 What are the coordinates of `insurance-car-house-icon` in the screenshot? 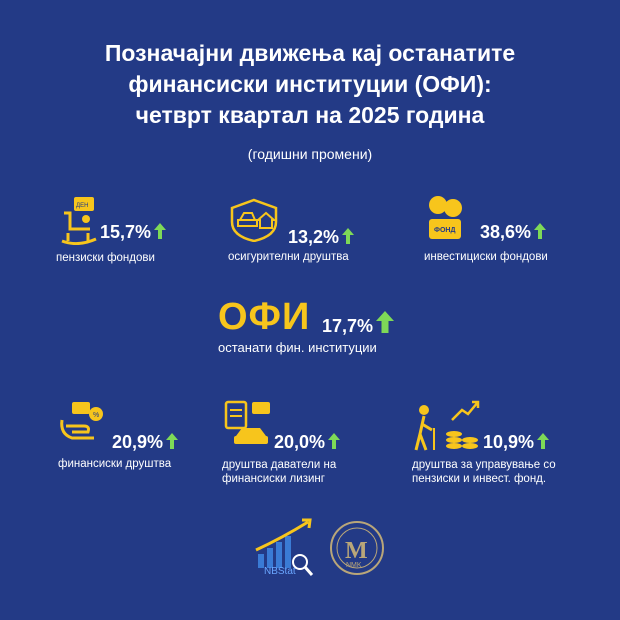 It's located at (254, 220).